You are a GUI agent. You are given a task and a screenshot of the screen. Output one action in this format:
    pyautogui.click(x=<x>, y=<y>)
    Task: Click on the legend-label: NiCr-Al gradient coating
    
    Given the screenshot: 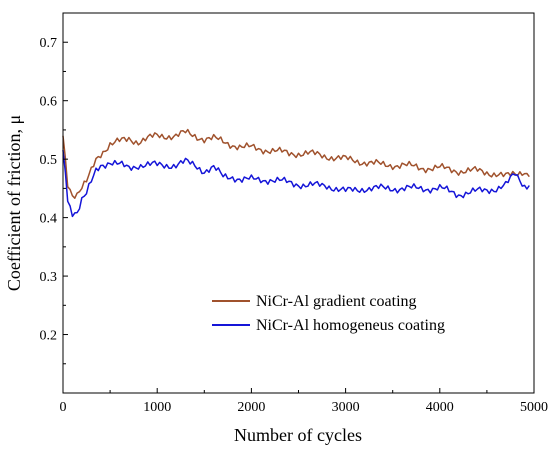 What is the action you would take?
    pyautogui.click(x=336, y=301)
    